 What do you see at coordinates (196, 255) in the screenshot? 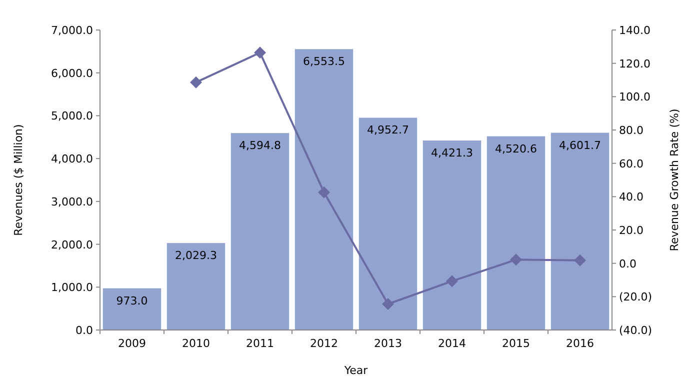
I see `data-label: 2,029.3` at bounding box center [196, 255].